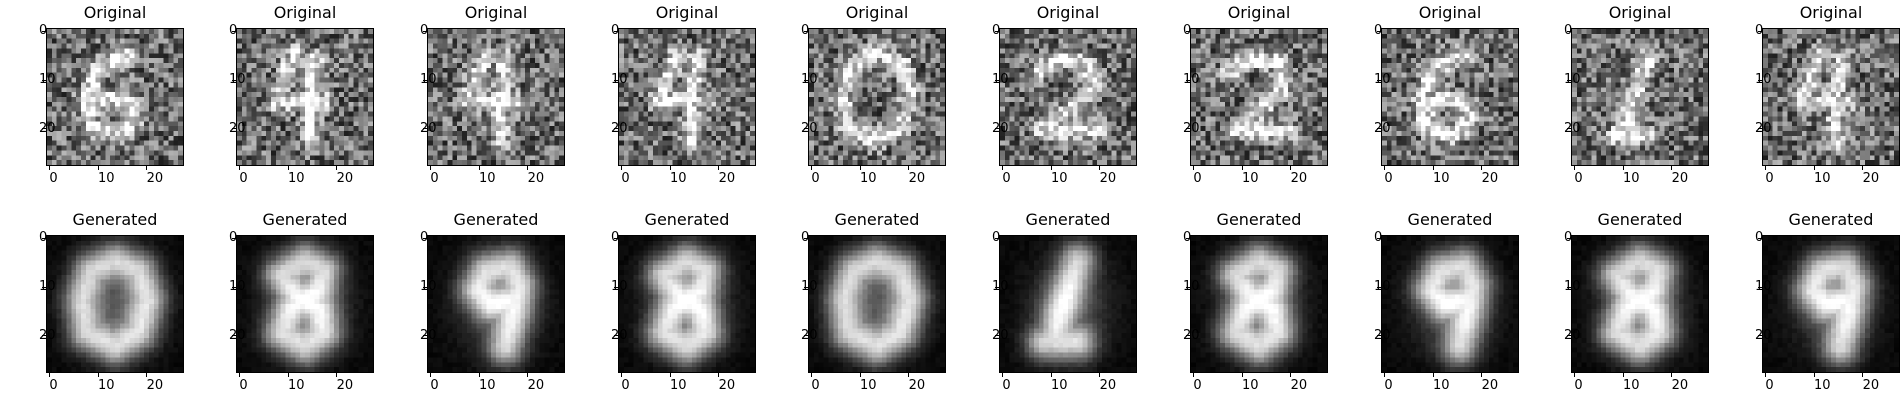 The height and width of the screenshot is (400, 1900). I want to click on original-panel-8: Original 0 0 10 10 20 20, so click(1446, 95).